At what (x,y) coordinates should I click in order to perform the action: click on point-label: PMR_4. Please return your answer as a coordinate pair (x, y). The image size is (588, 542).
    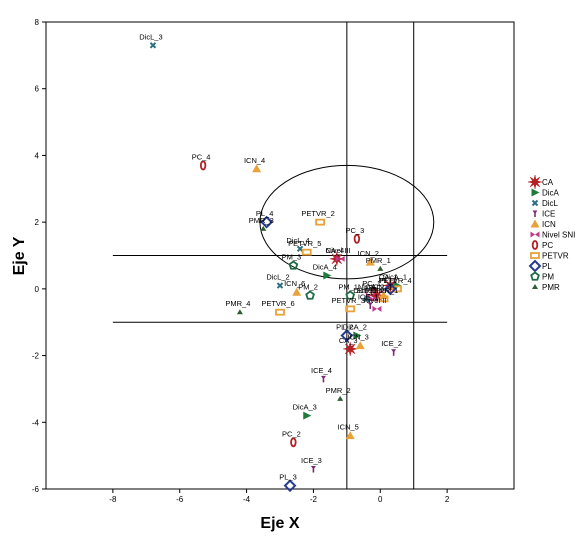
    Looking at the image, I should click on (237, 303).